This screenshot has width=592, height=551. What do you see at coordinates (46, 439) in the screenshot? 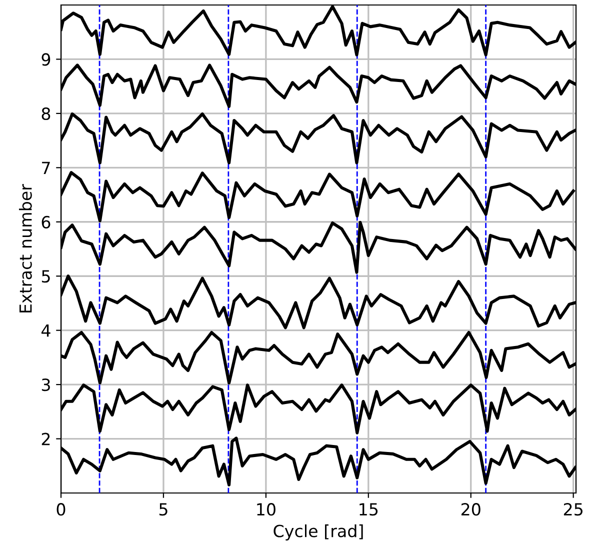
I see `y-tick-label: 2` at bounding box center [46, 439].